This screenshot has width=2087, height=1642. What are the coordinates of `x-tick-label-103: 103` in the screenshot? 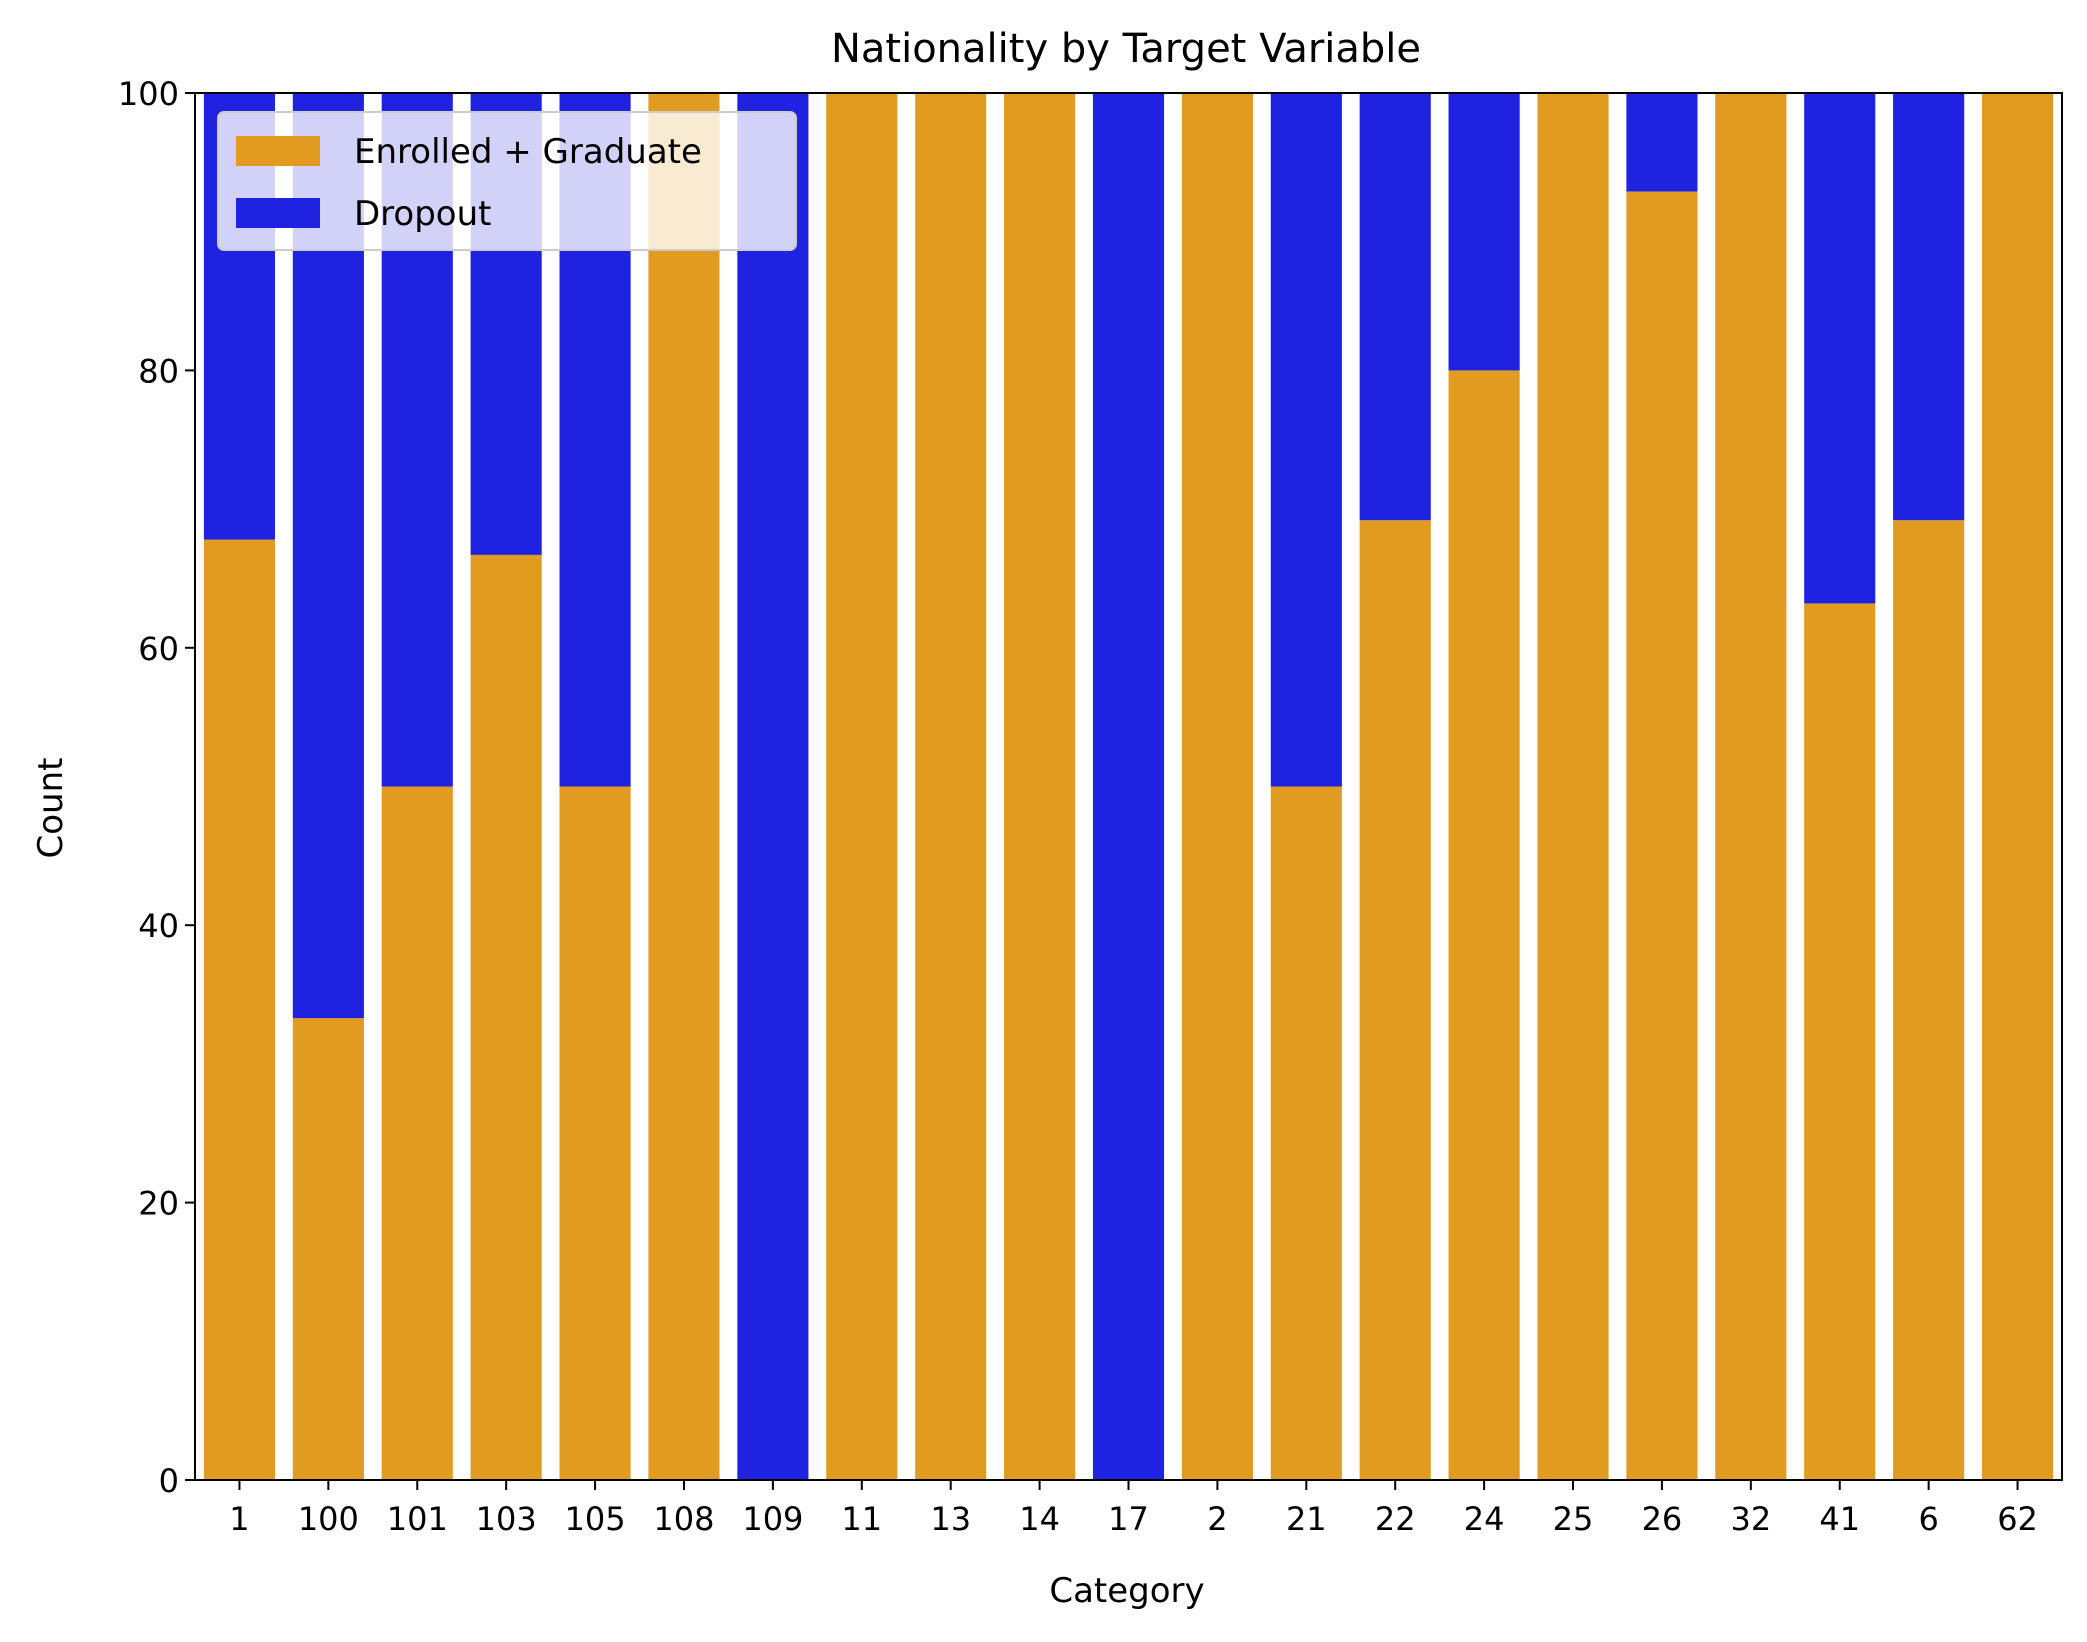 It's located at (506, 1519).